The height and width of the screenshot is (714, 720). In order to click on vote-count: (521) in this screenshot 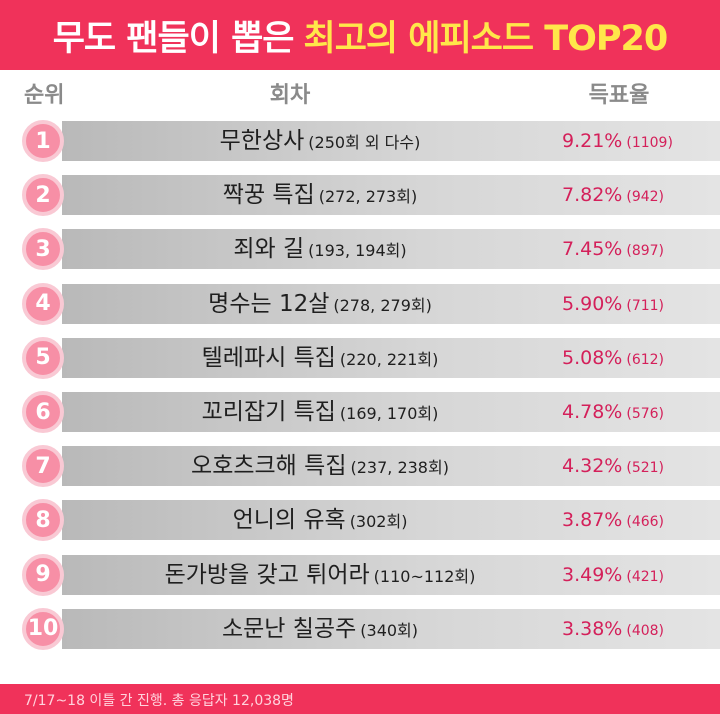, I will do `click(645, 468)`.